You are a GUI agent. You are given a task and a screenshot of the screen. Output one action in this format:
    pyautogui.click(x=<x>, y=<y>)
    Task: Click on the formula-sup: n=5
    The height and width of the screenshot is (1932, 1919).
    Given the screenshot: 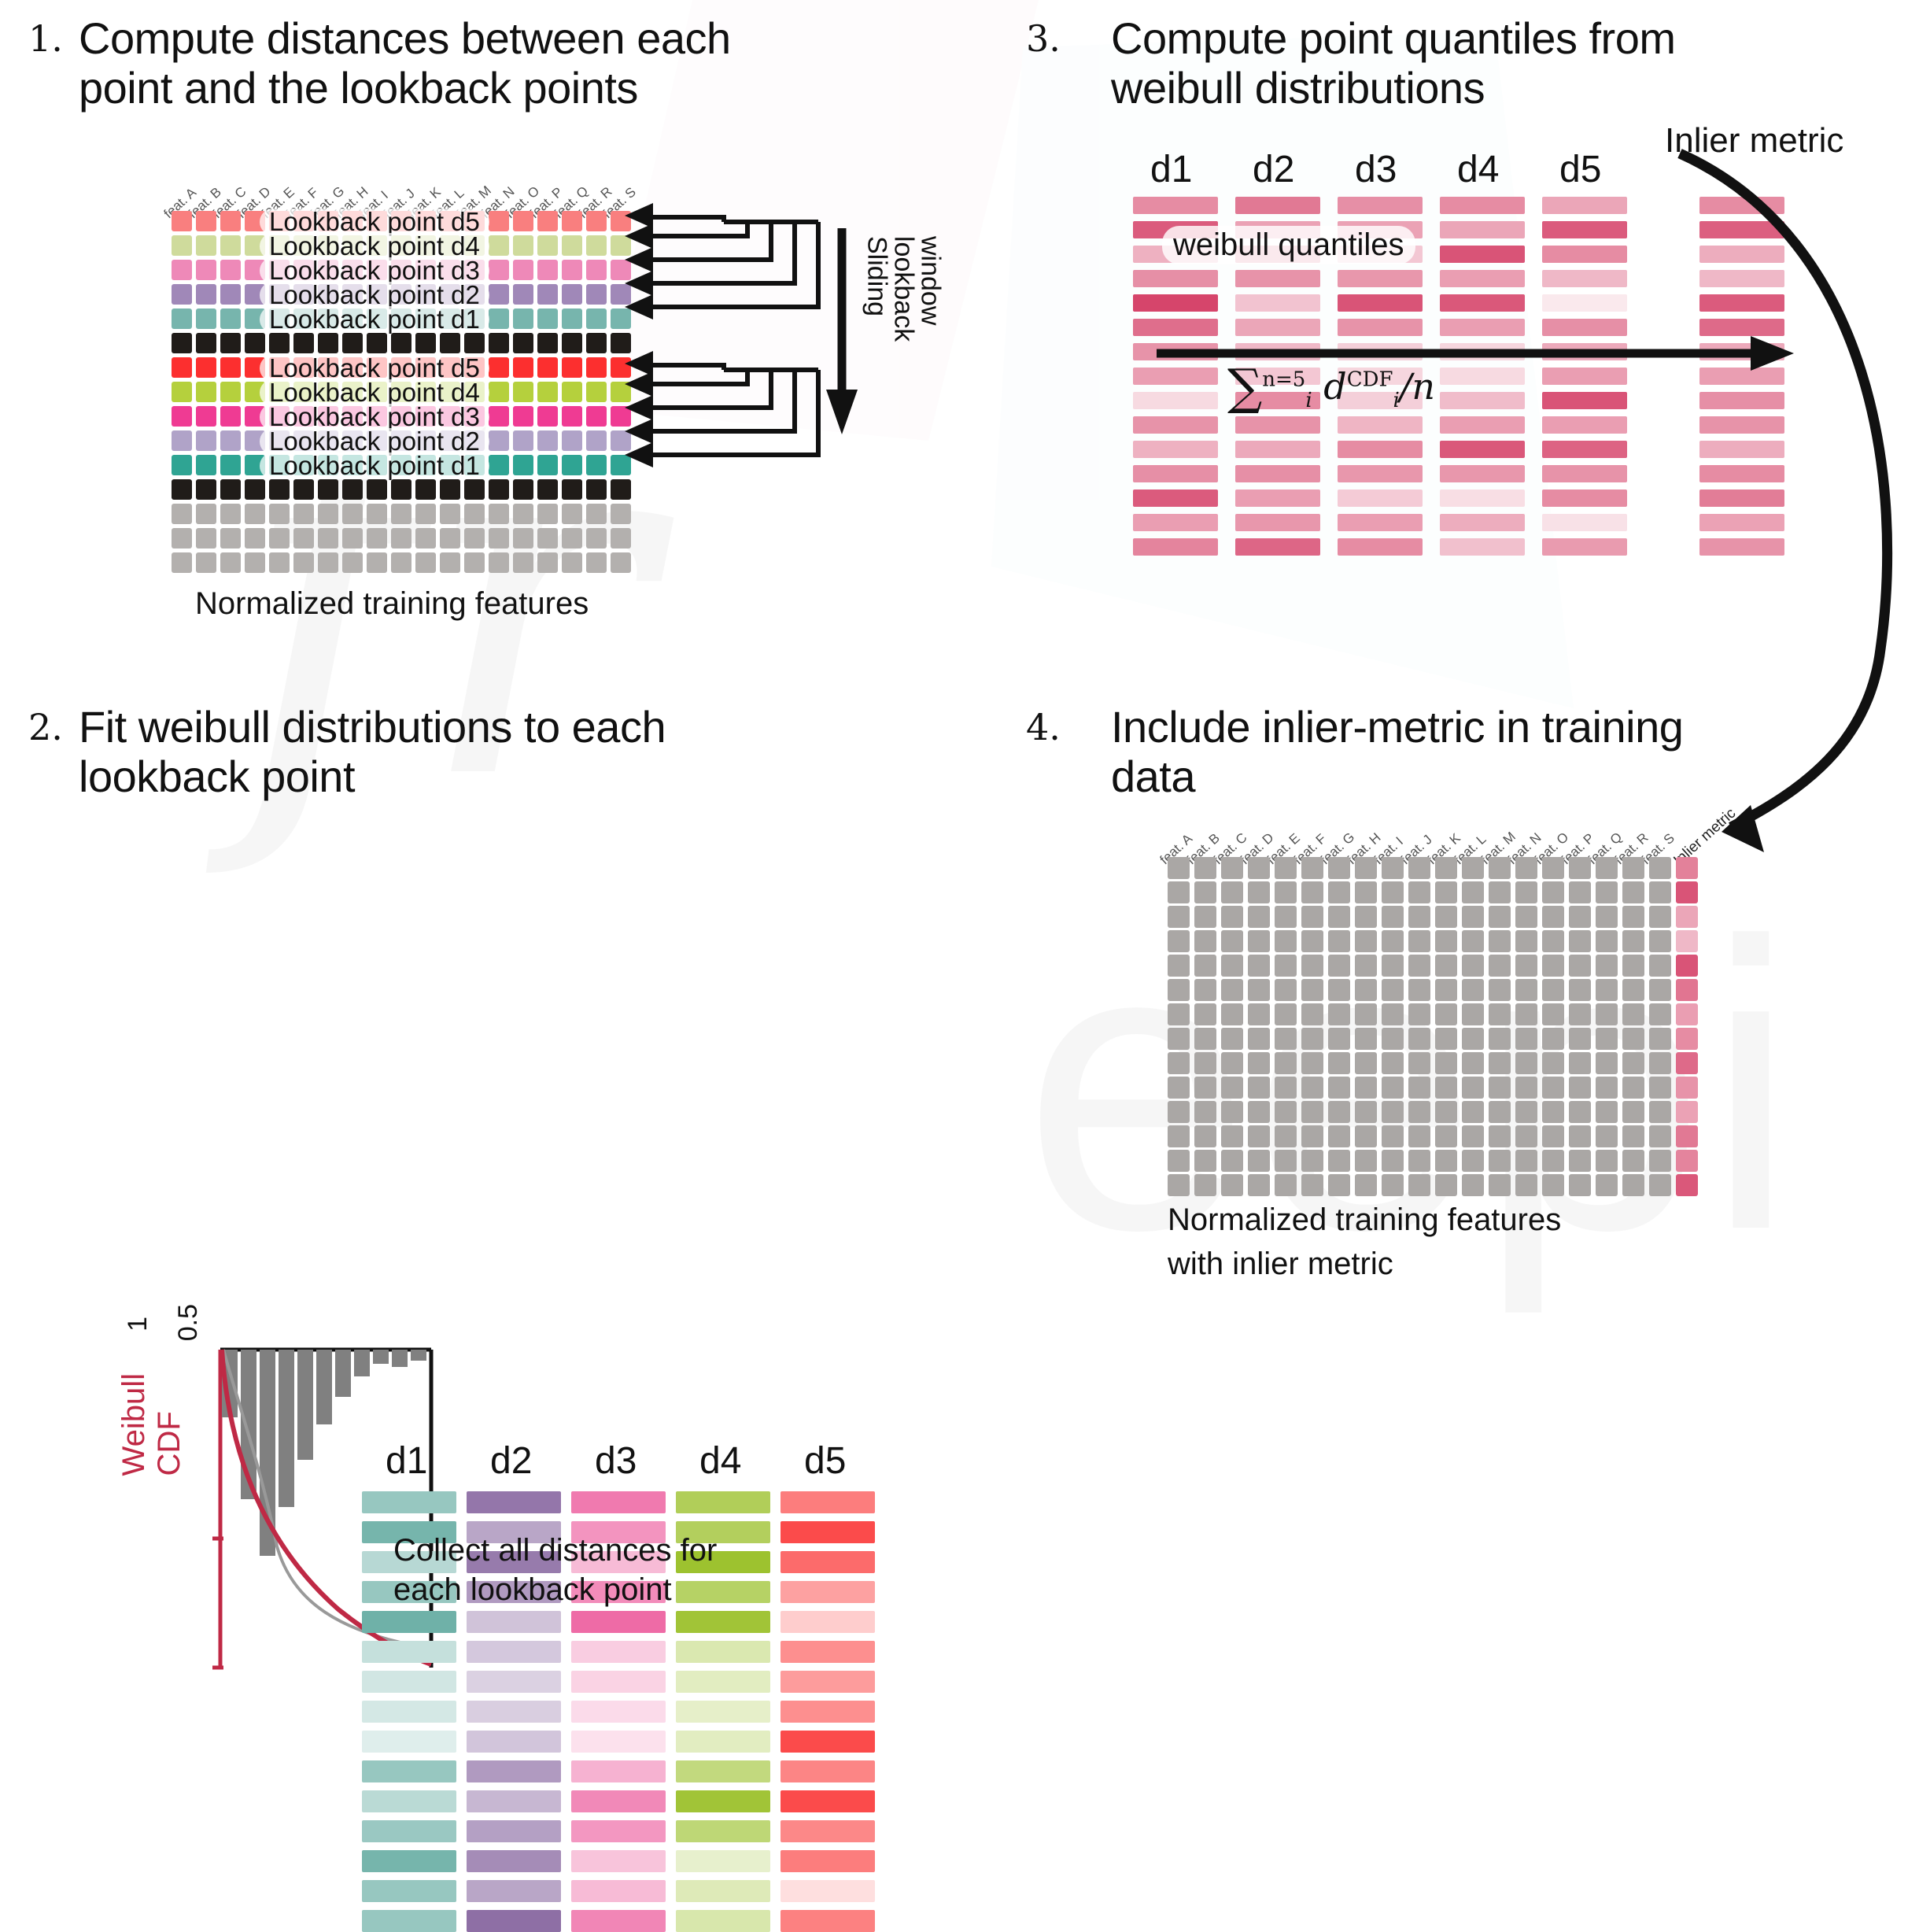 What is the action you would take?
    pyautogui.click(x=1284, y=380)
    